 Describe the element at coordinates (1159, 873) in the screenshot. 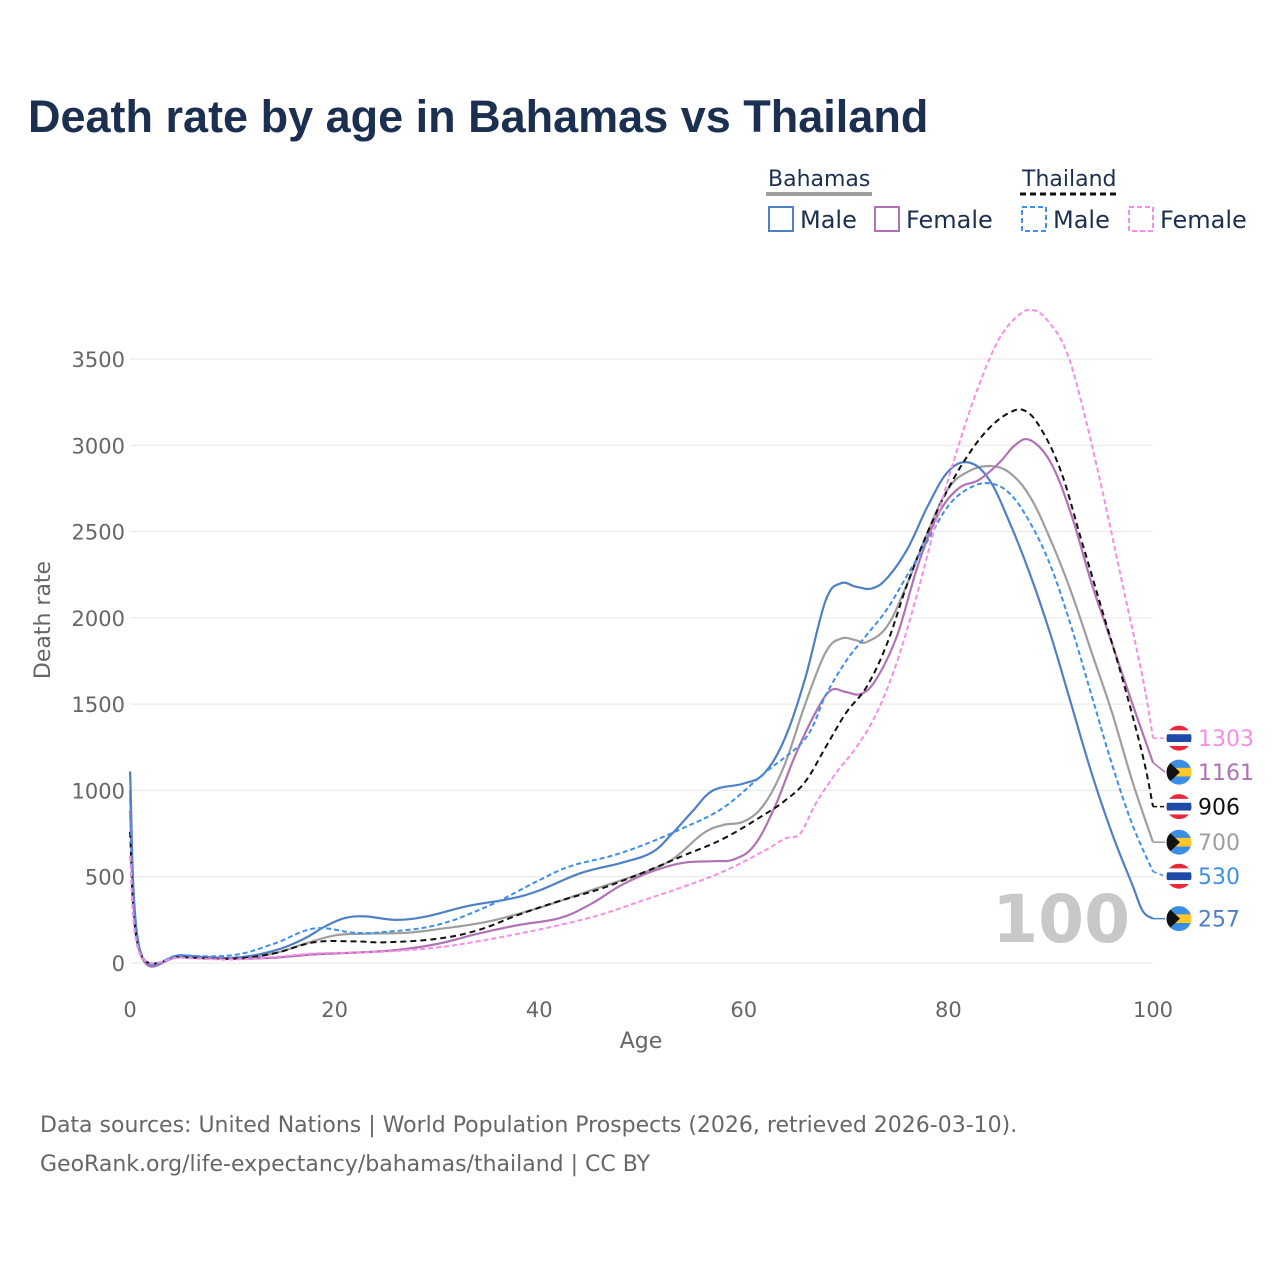

I see `tha-male-leader` at that location.